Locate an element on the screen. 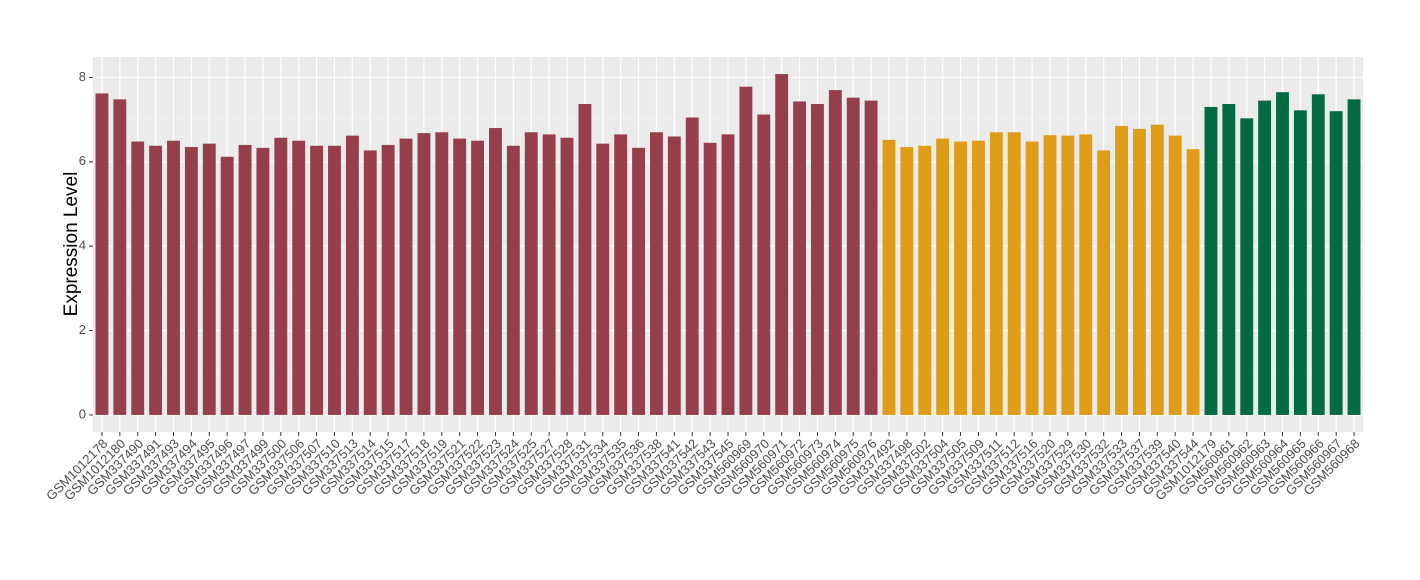 The image size is (1420, 580). y-tick-label: 6 is located at coordinates (82, 160).